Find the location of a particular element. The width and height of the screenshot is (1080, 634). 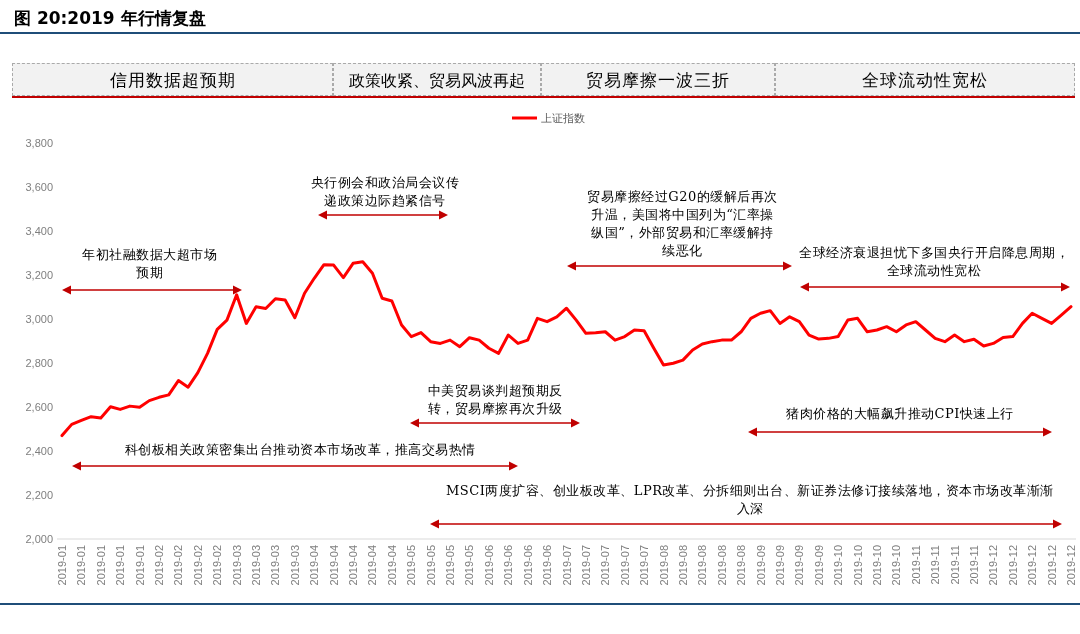

text: 全球流动性宽松 is located at coordinates (925, 79).